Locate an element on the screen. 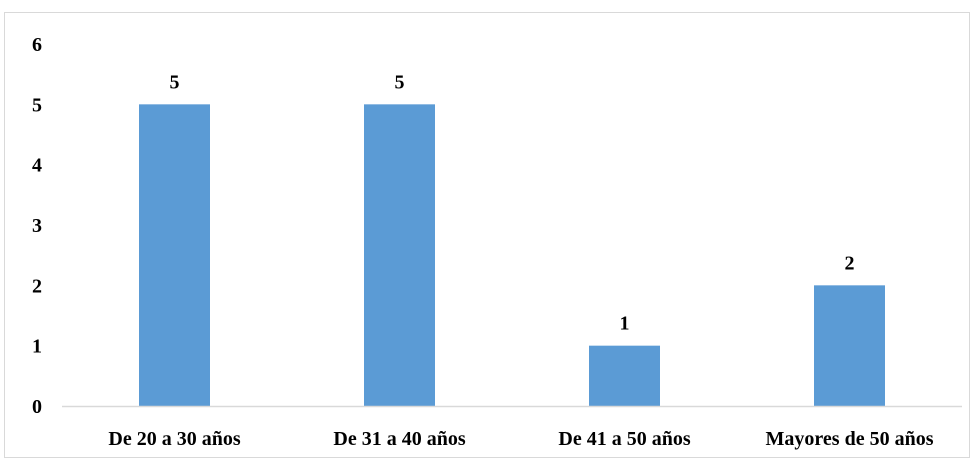 The image size is (976, 459). y-axis-ticks: 0 1 2 3 4 5 6 is located at coordinates (37, 226).